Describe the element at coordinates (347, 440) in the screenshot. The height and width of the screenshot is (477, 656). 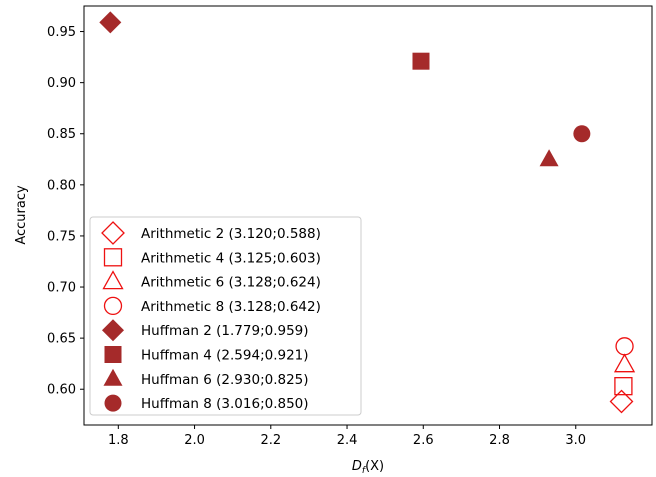
I see `x-tick-label: 2.4` at that location.